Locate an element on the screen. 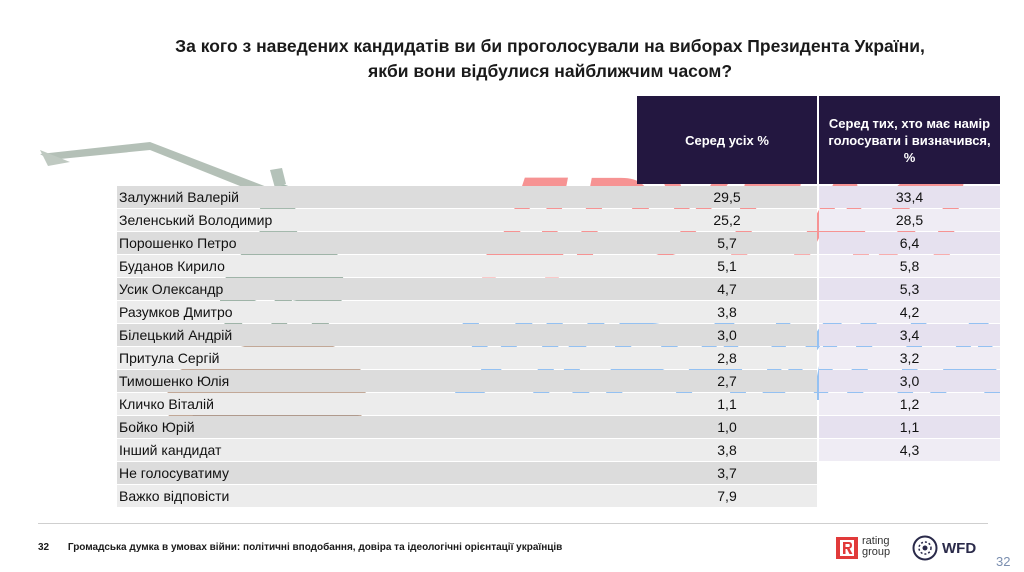 Image resolution: width=1024 pixels, height=572 pixels. value-decided: 3,4 is located at coordinates (909, 335).